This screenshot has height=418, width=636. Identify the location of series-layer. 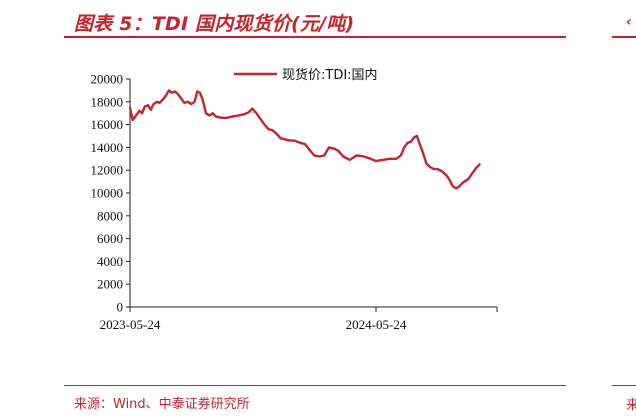
(304, 139).